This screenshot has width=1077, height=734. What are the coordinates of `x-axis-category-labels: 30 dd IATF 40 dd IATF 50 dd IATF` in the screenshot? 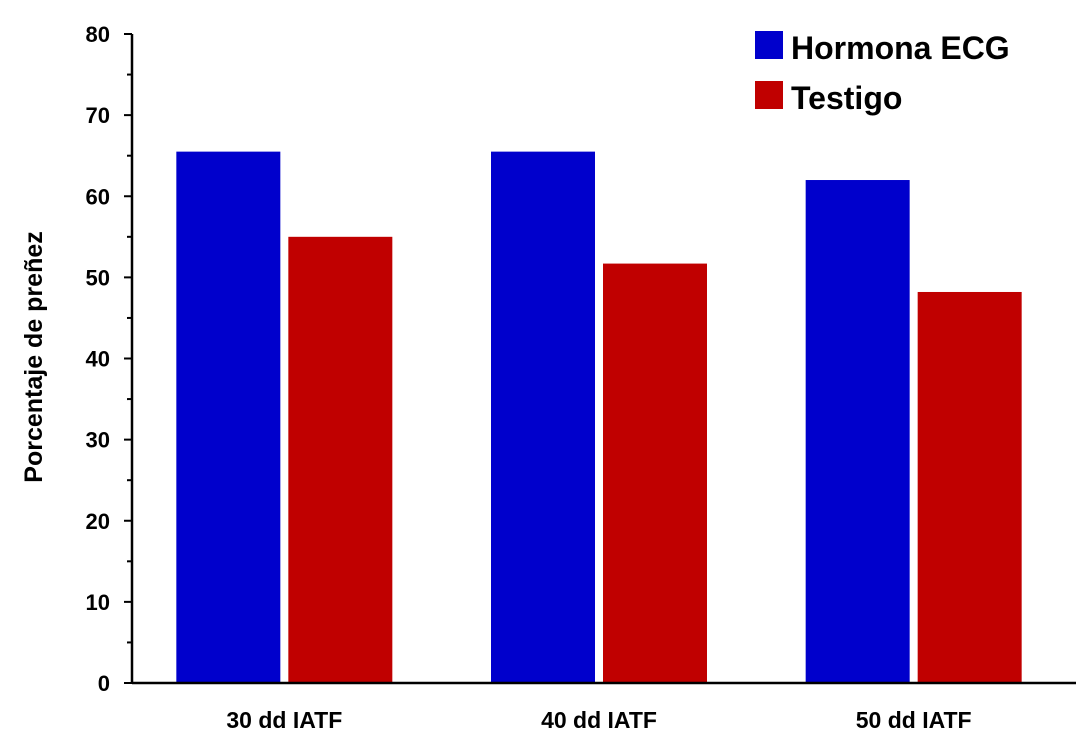 It's located at (598, 720).